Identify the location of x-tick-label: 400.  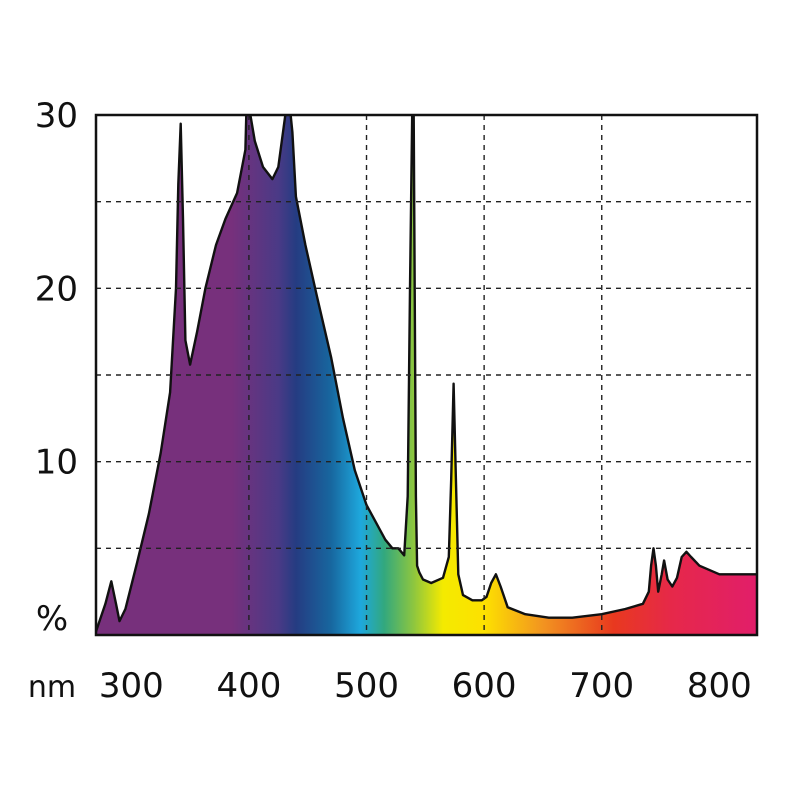
(248, 686).